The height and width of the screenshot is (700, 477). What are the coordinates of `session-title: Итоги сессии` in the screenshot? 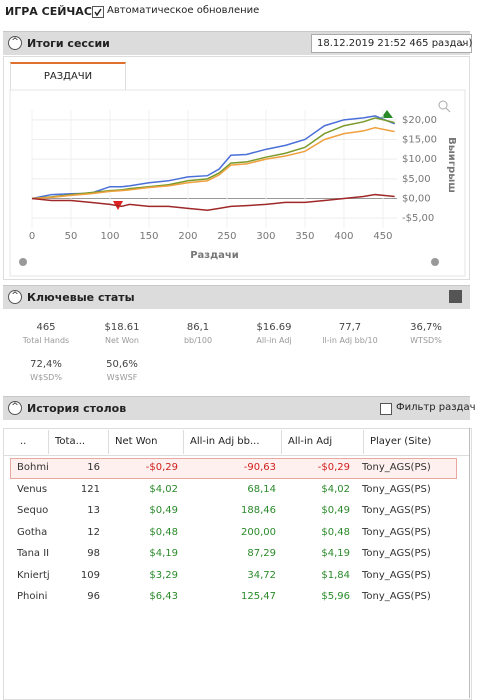 It's located at (68, 43).